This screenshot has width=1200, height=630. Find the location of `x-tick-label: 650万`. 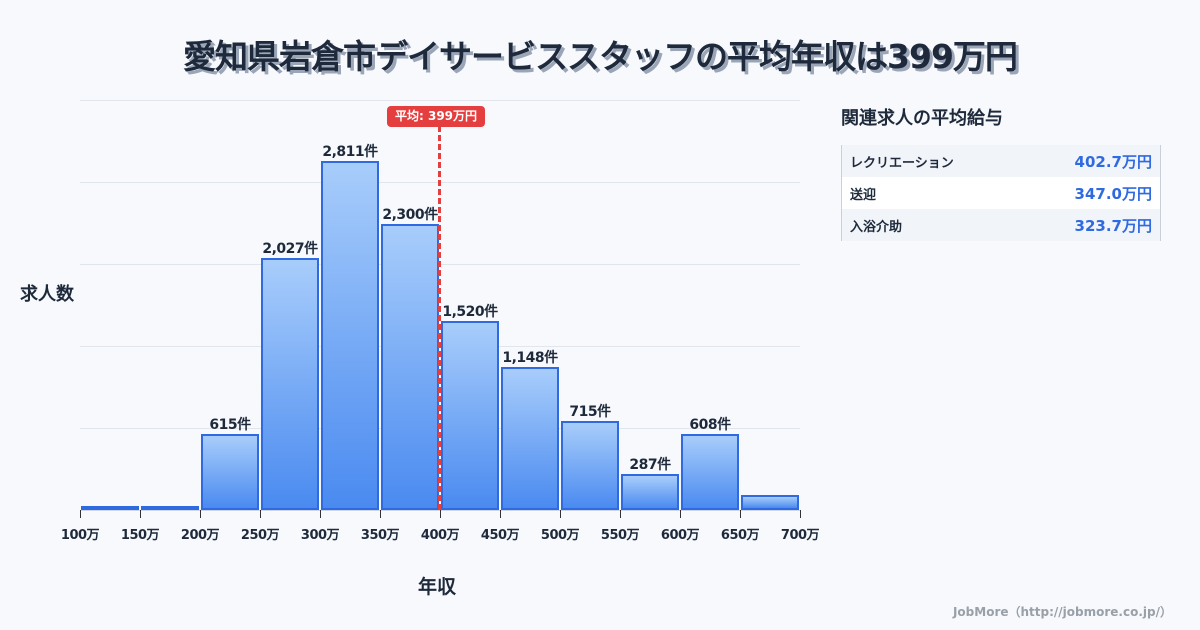

x-tick-label: 650万 is located at coordinates (740, 535).